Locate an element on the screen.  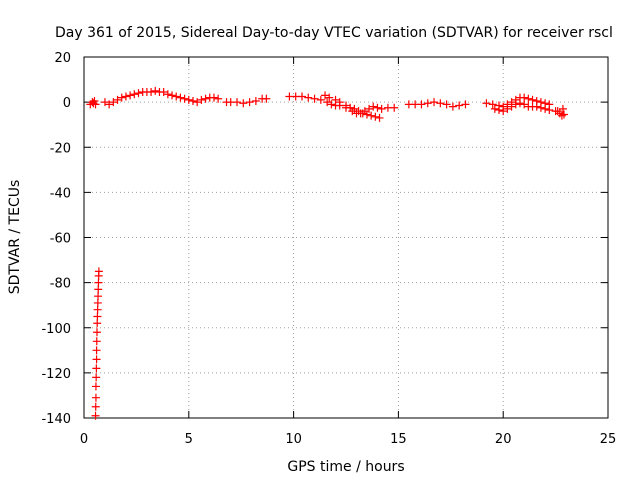
x-axis-label: GPS time / hours is located at coordinates (345, 467).